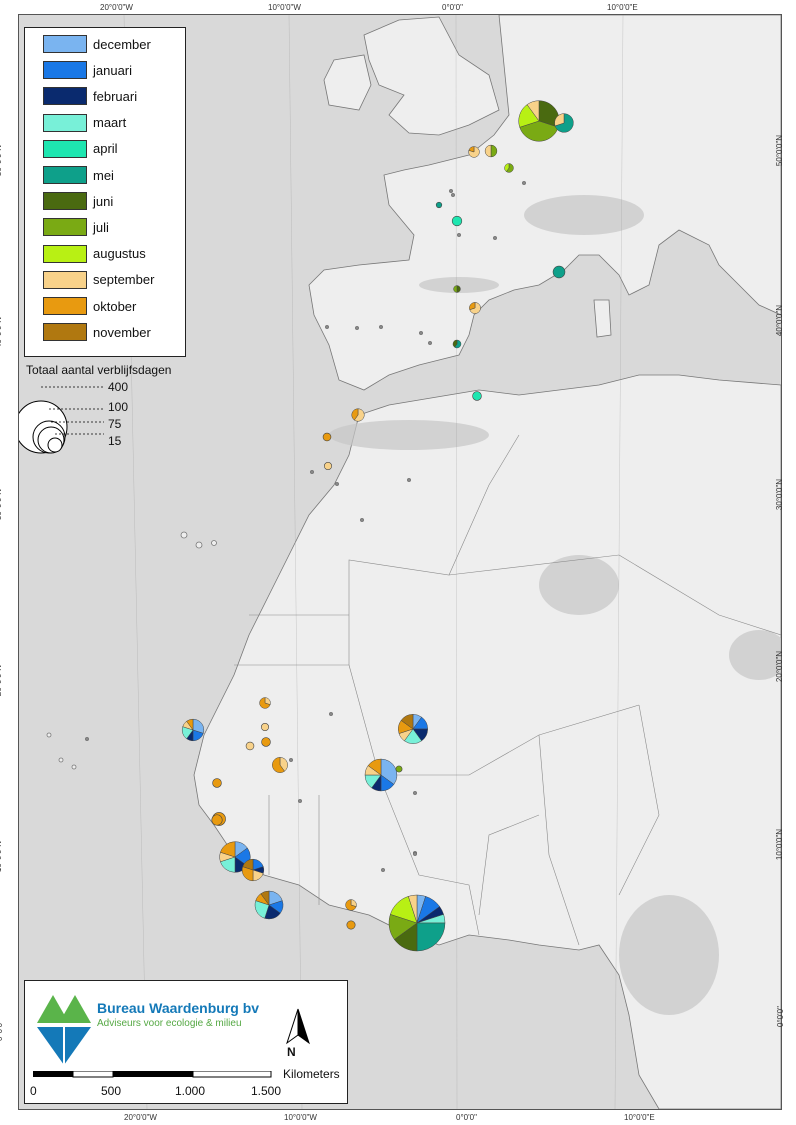 The image size is (796, 1125). I want to click on relief-tibesti, so click(755, 655).